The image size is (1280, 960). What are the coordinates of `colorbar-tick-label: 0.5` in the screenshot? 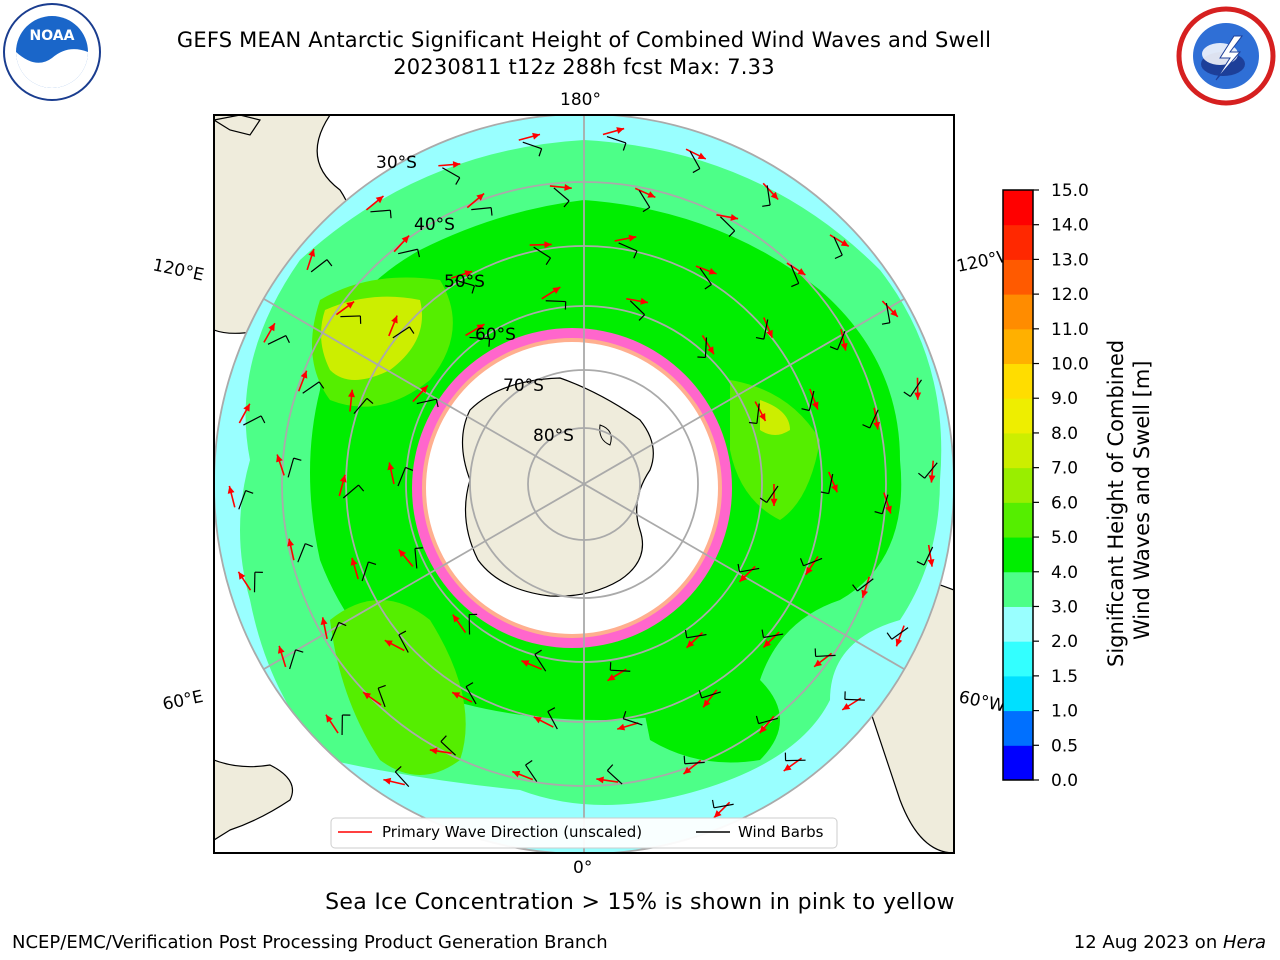 It's located at (1064, 746).